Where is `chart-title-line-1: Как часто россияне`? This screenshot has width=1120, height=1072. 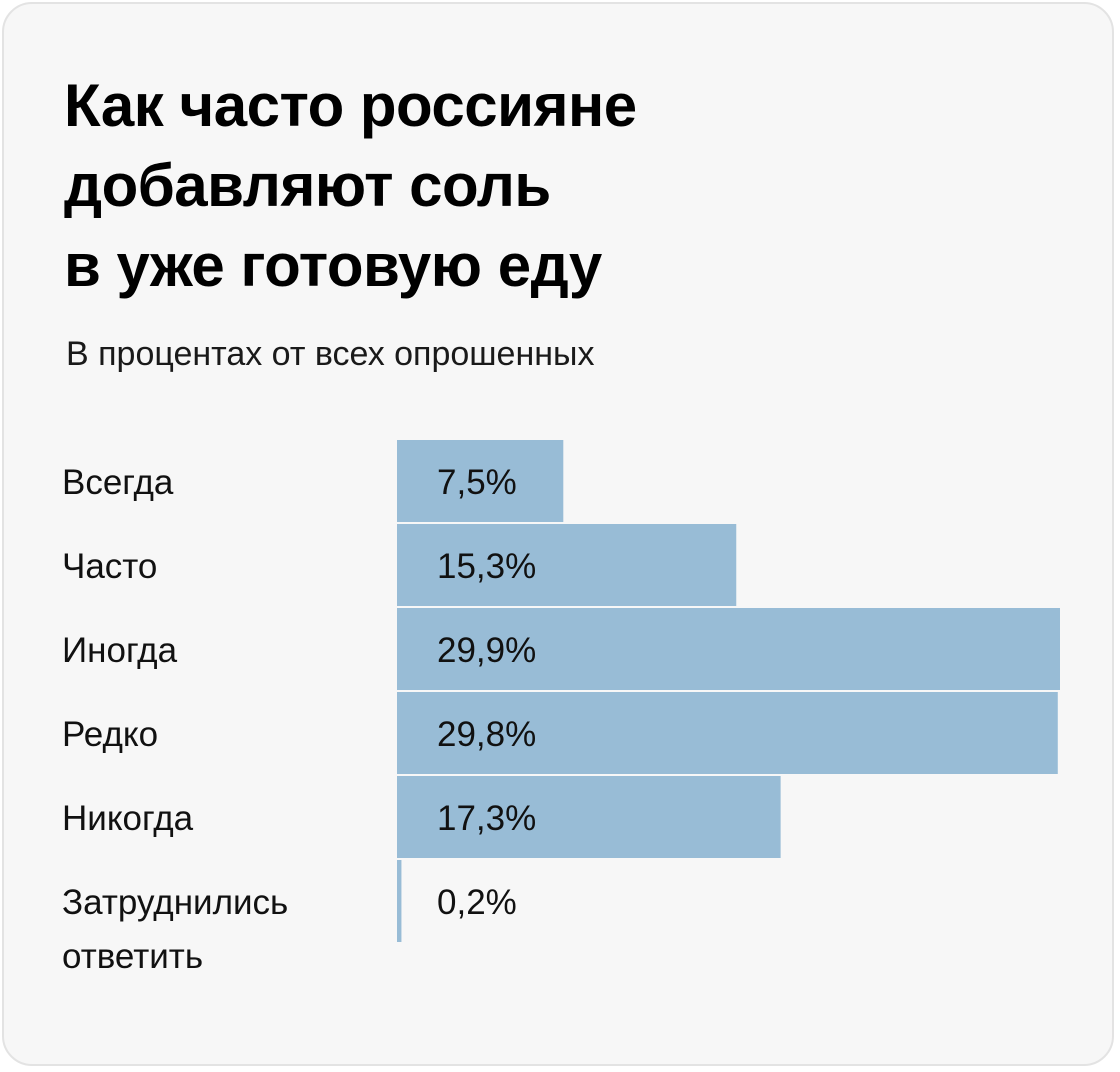
chart-title-line-1: Как часто россияне is located at coordinates (350, 105).